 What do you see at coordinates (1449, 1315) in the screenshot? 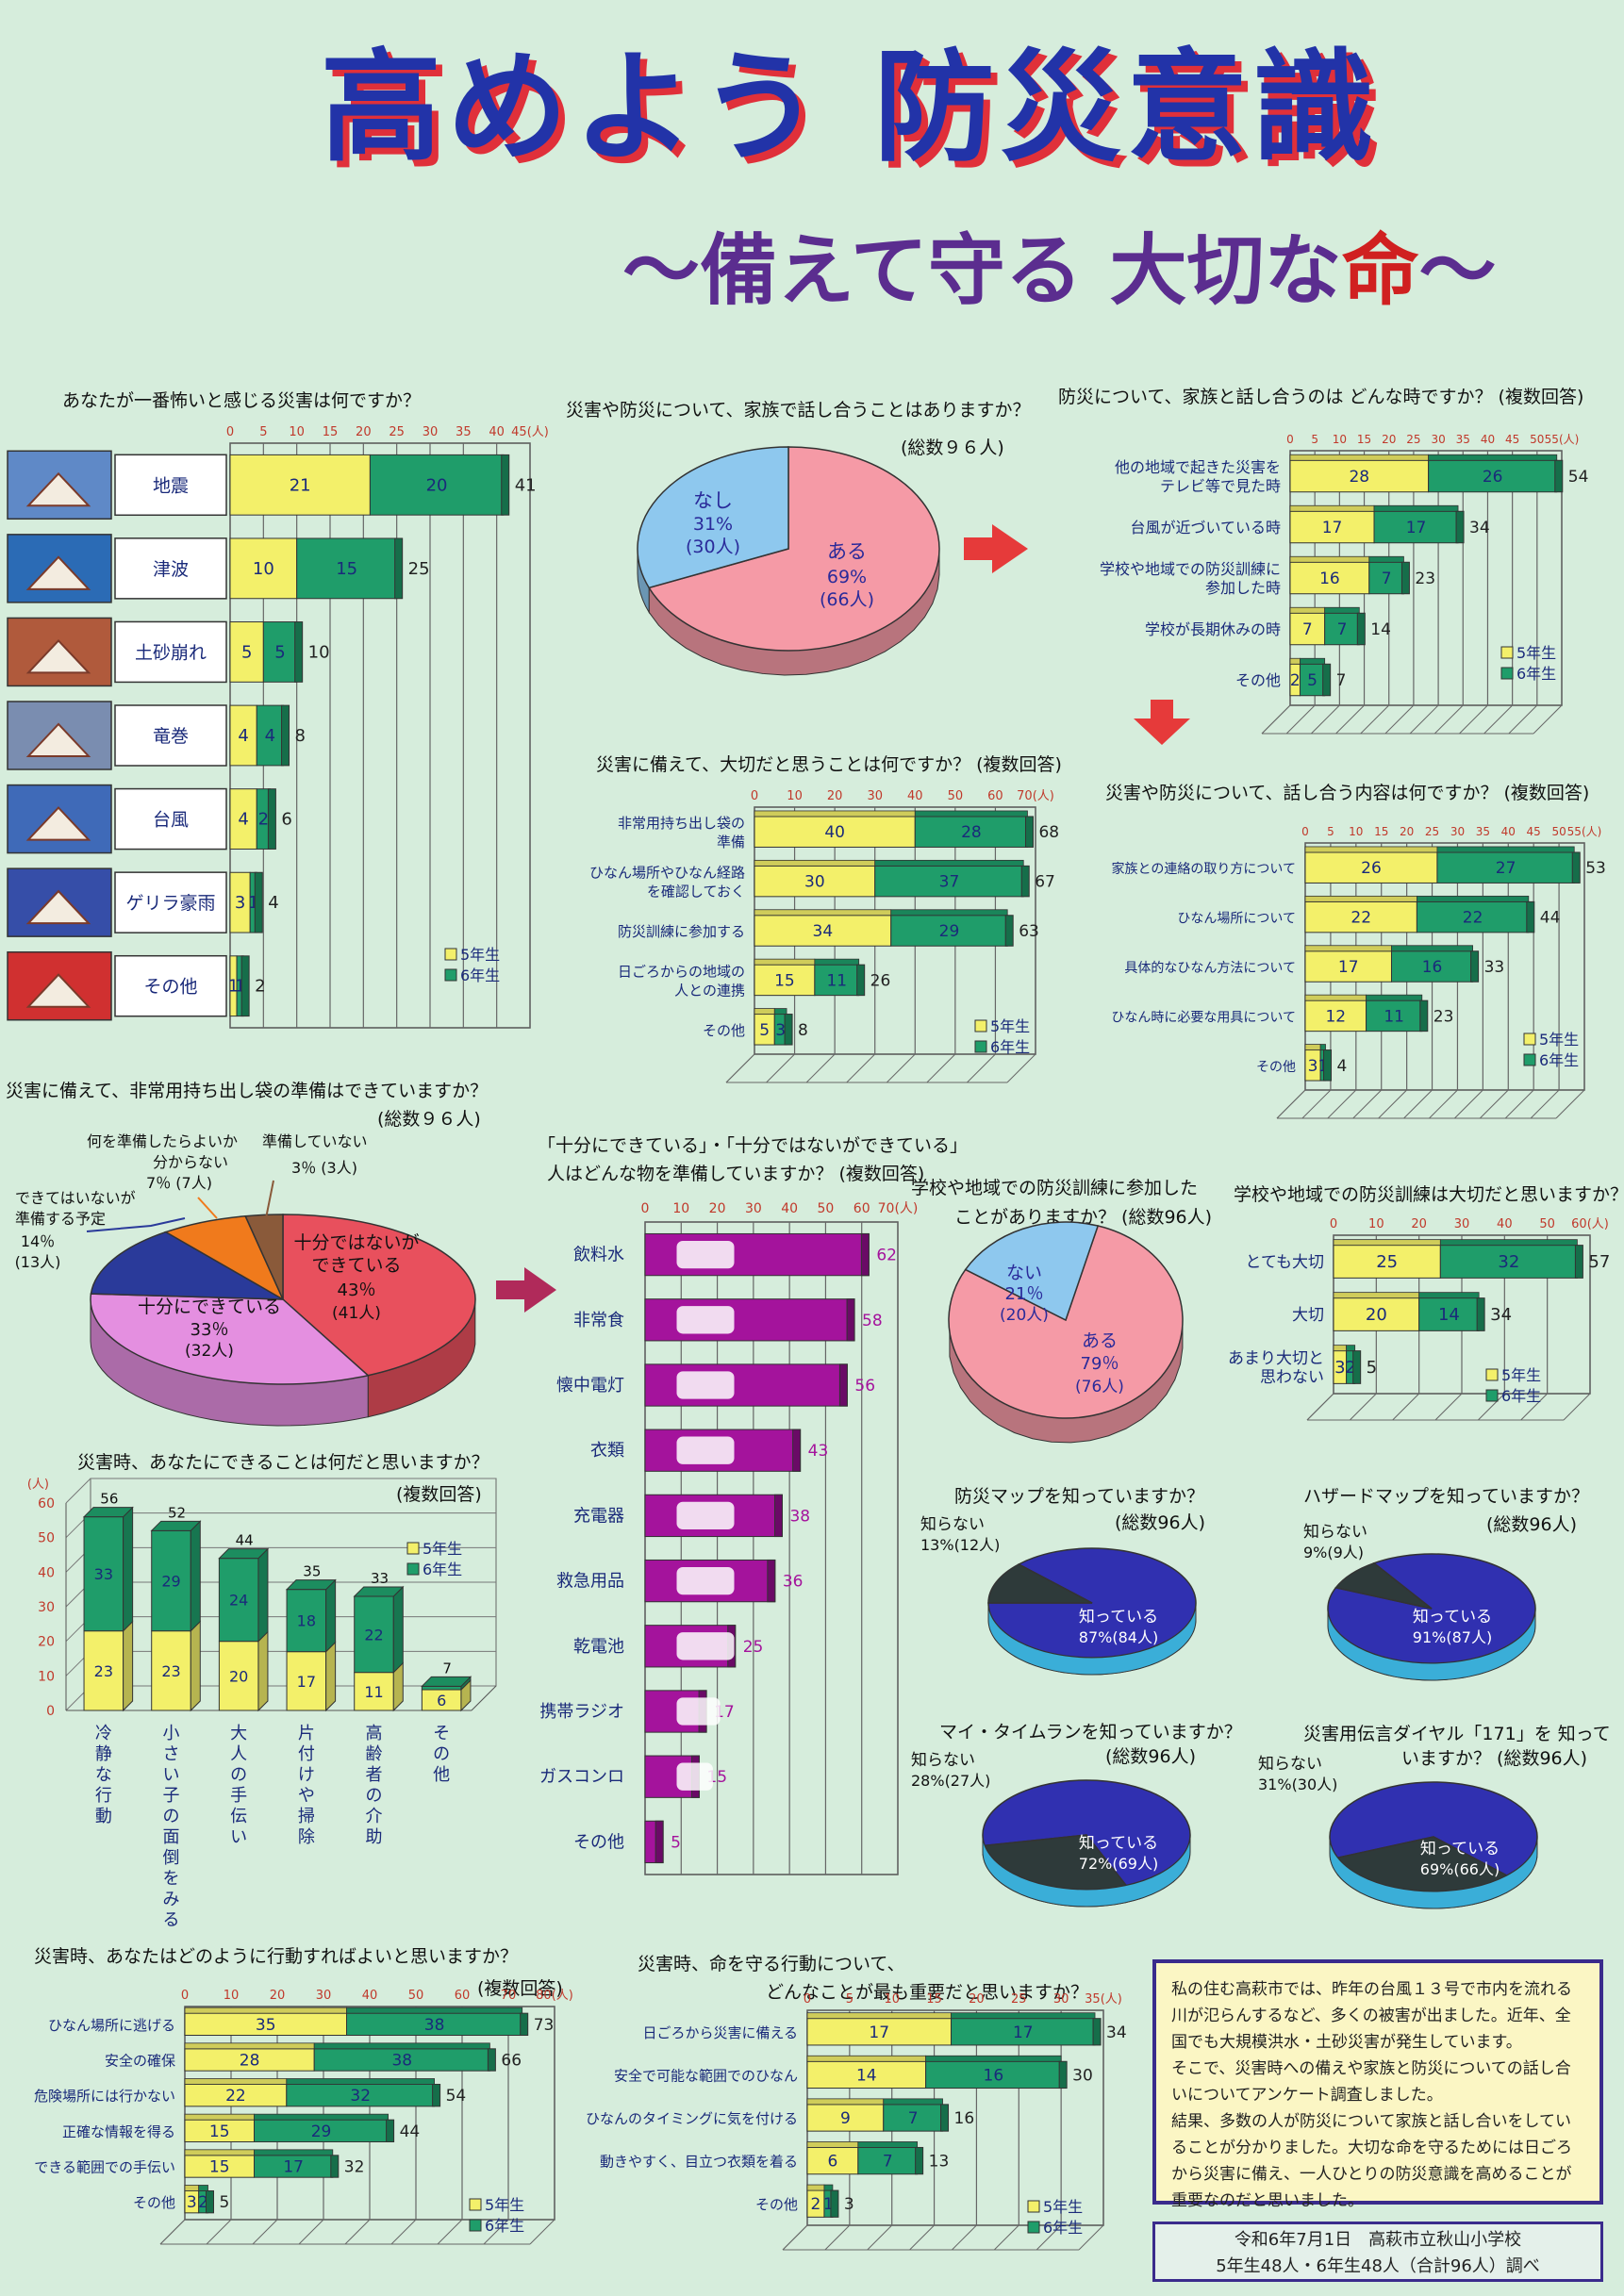
I see `bar-value-label: 14` at bounding box center [1449, 1315].